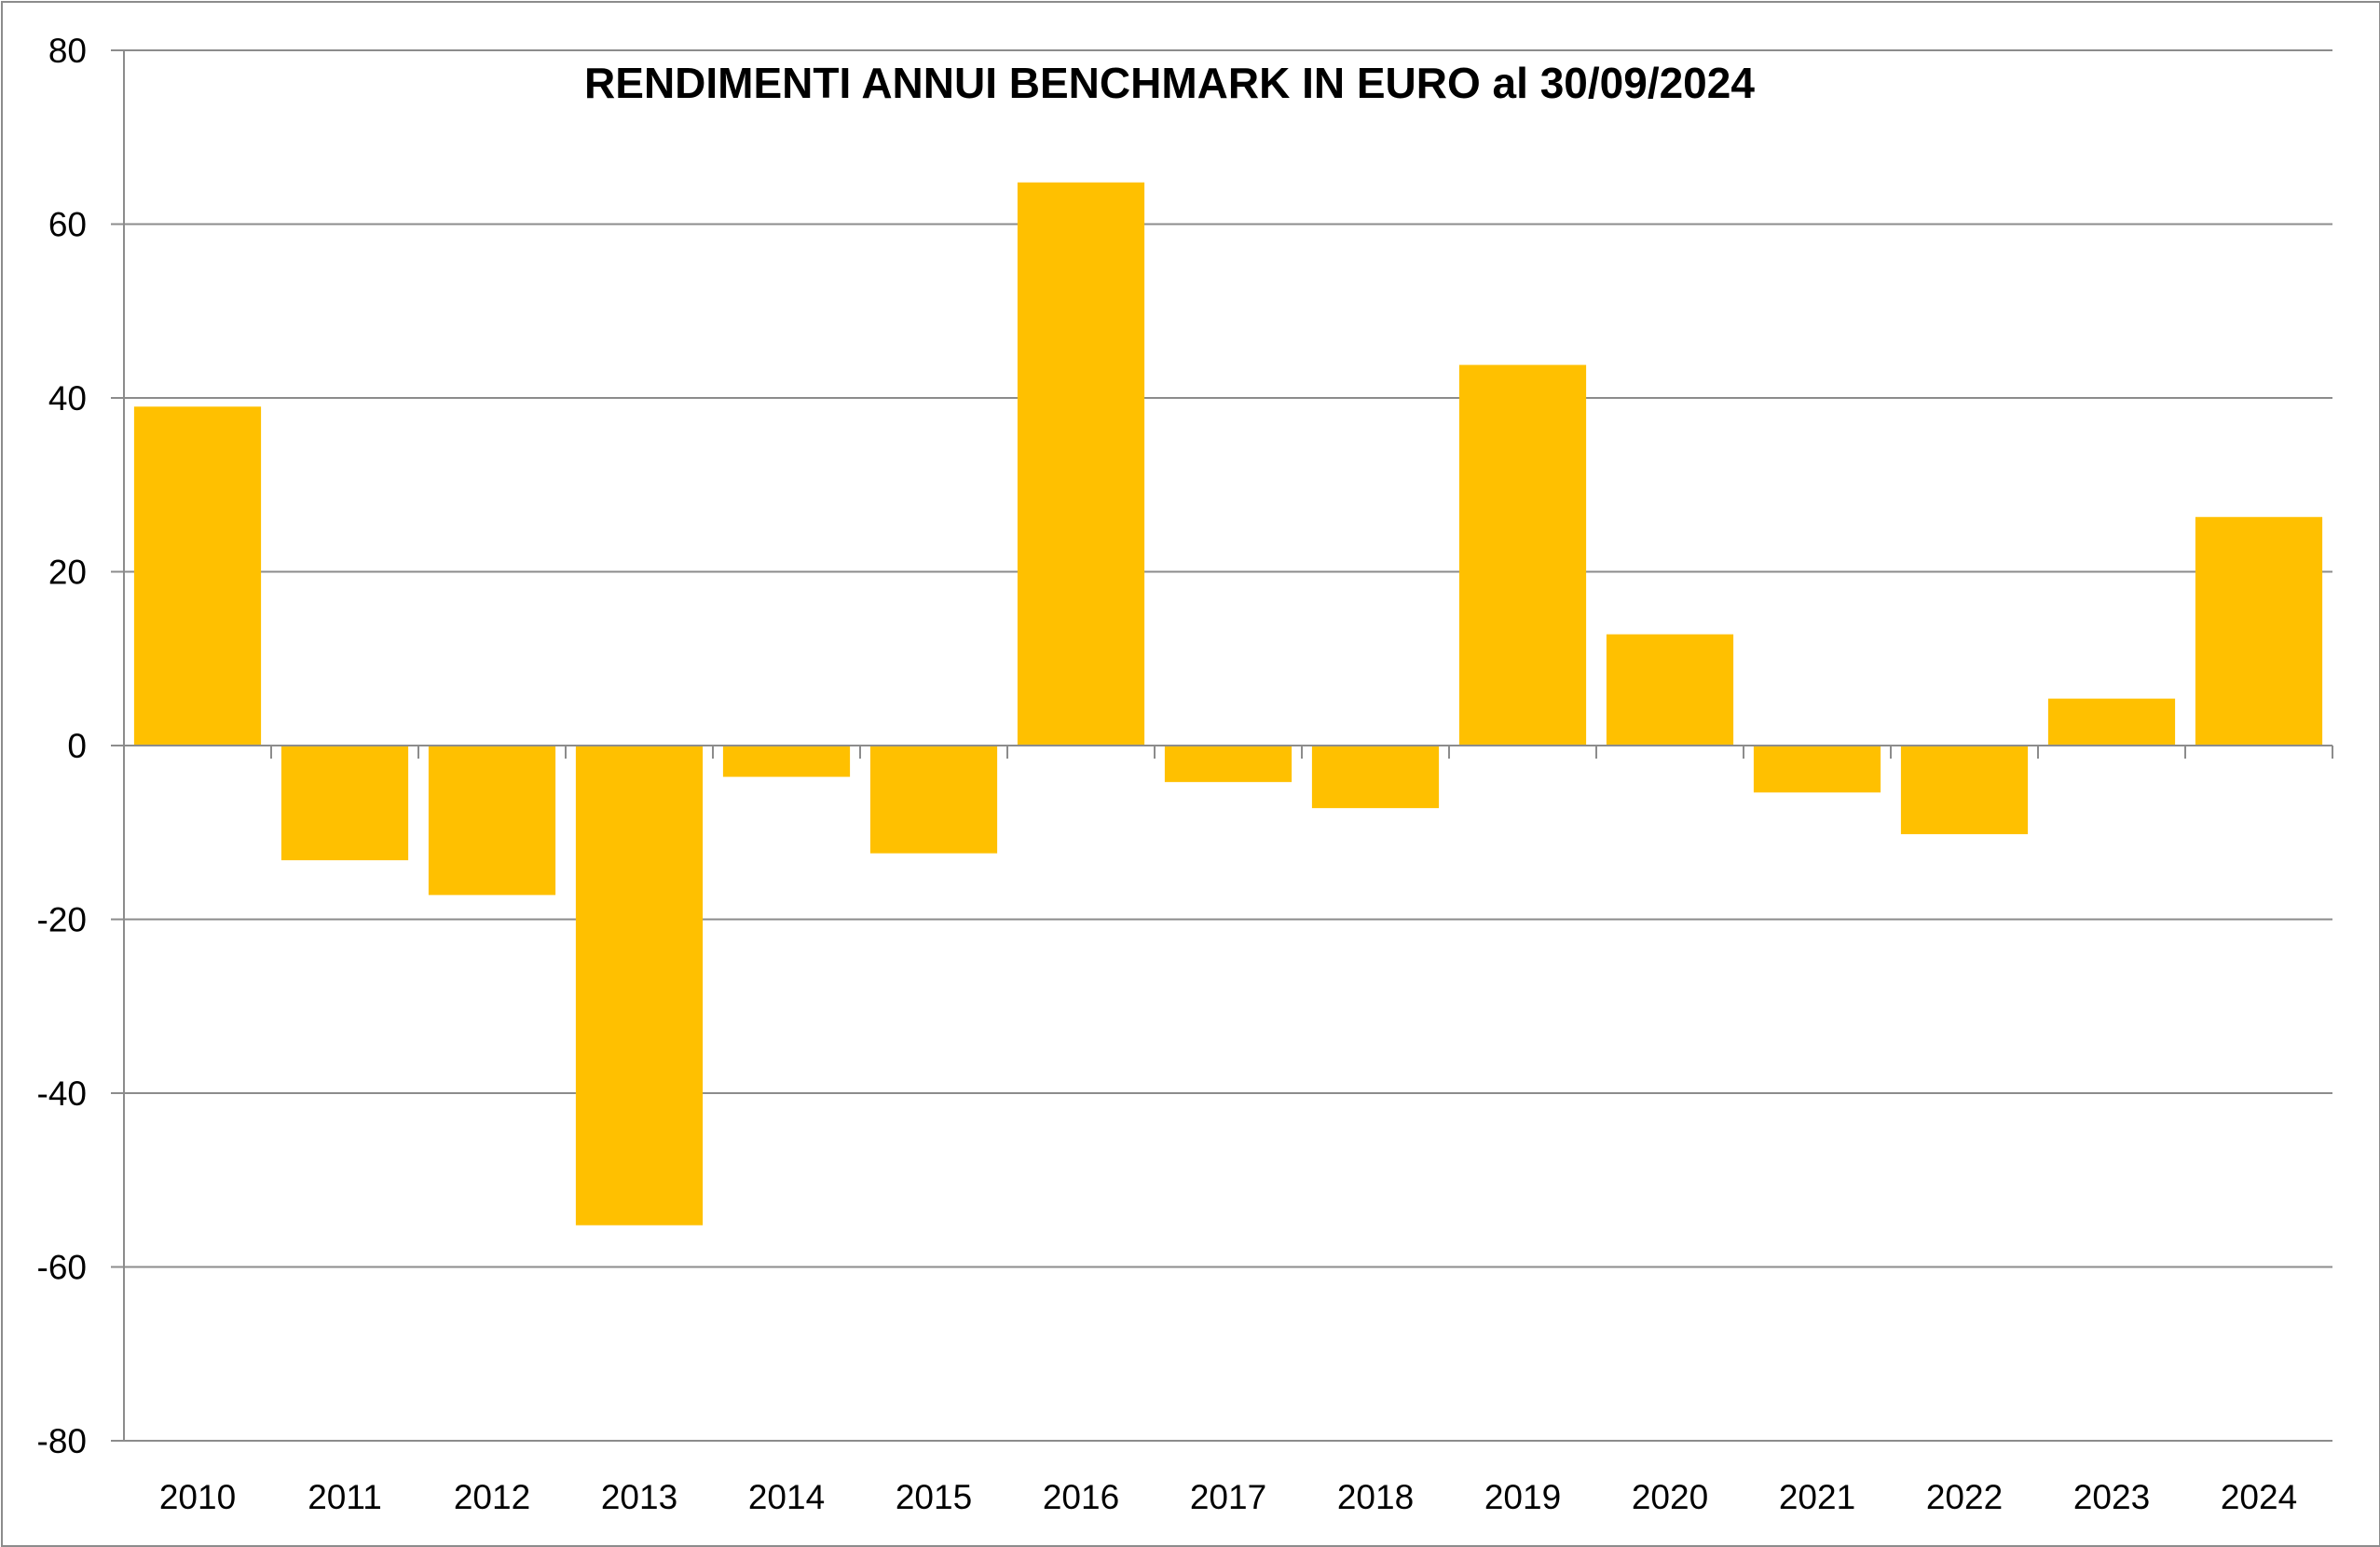 Image resolution: width=2380 pixels, height=1547 pixels. What do you see at coordinates (639, 1497) in the screenshot?
I see `x-tick-label: 2013` at bounding box center [639, 1497].